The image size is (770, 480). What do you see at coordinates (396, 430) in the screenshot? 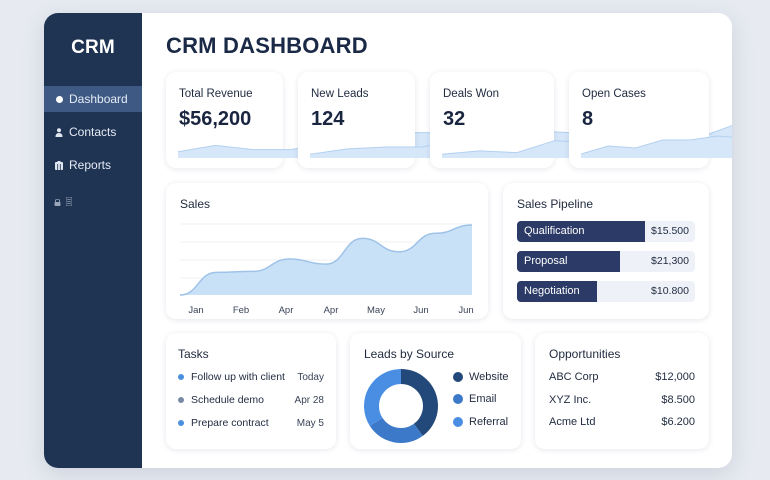
I see `donut-slice-email` at bounding box center [396, 430].